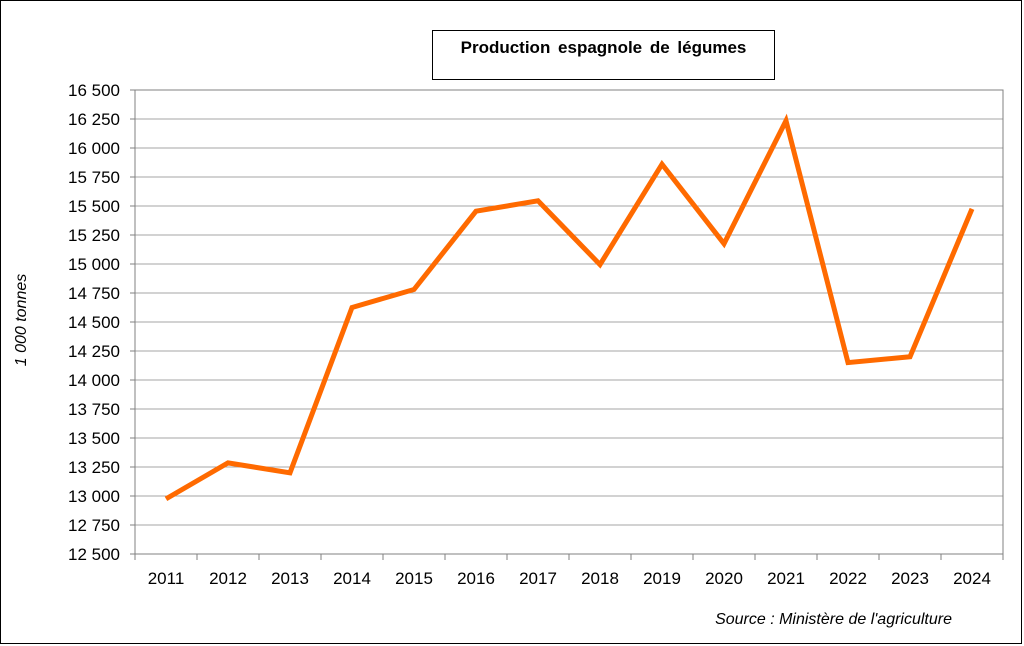  Describe the element at coordinates (94, 496) in the screenshot. I see `y-tick-label: 13 000` at that location.